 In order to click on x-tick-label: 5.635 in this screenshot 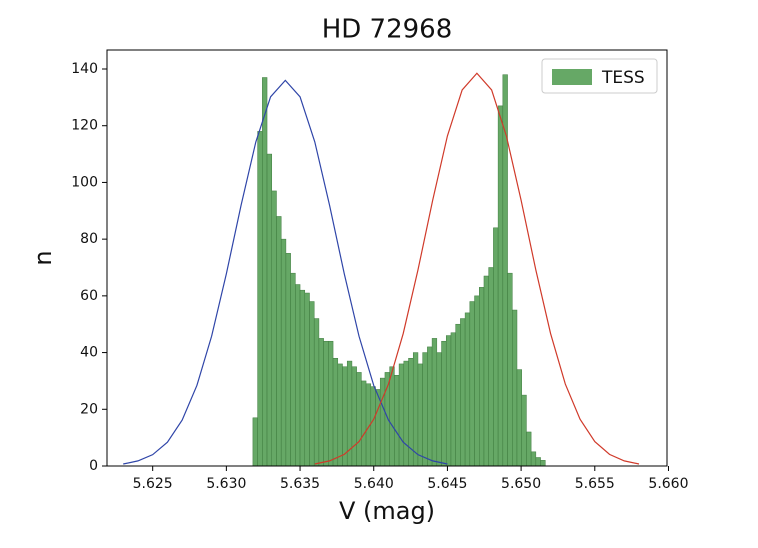, I will do `click(300, 484)`.